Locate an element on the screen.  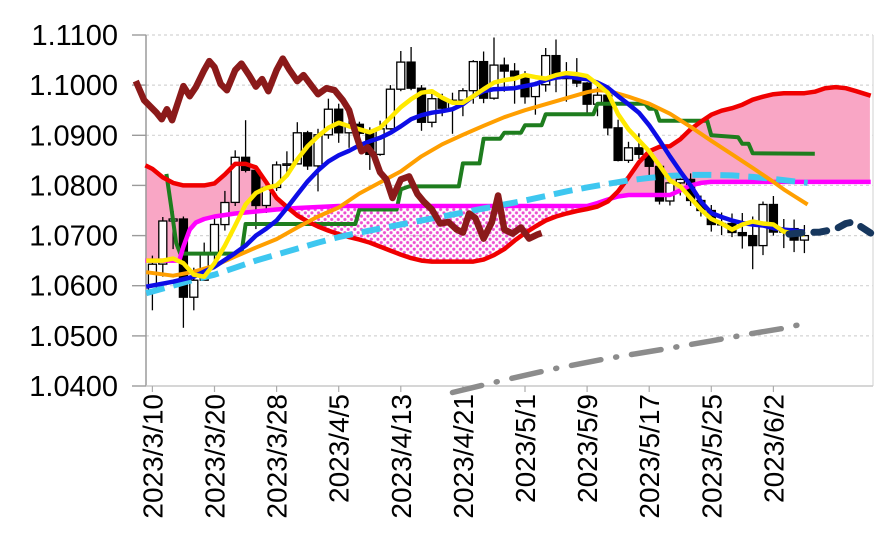
y-axis-label: 1.0900 is located at coordinates (73, 136).